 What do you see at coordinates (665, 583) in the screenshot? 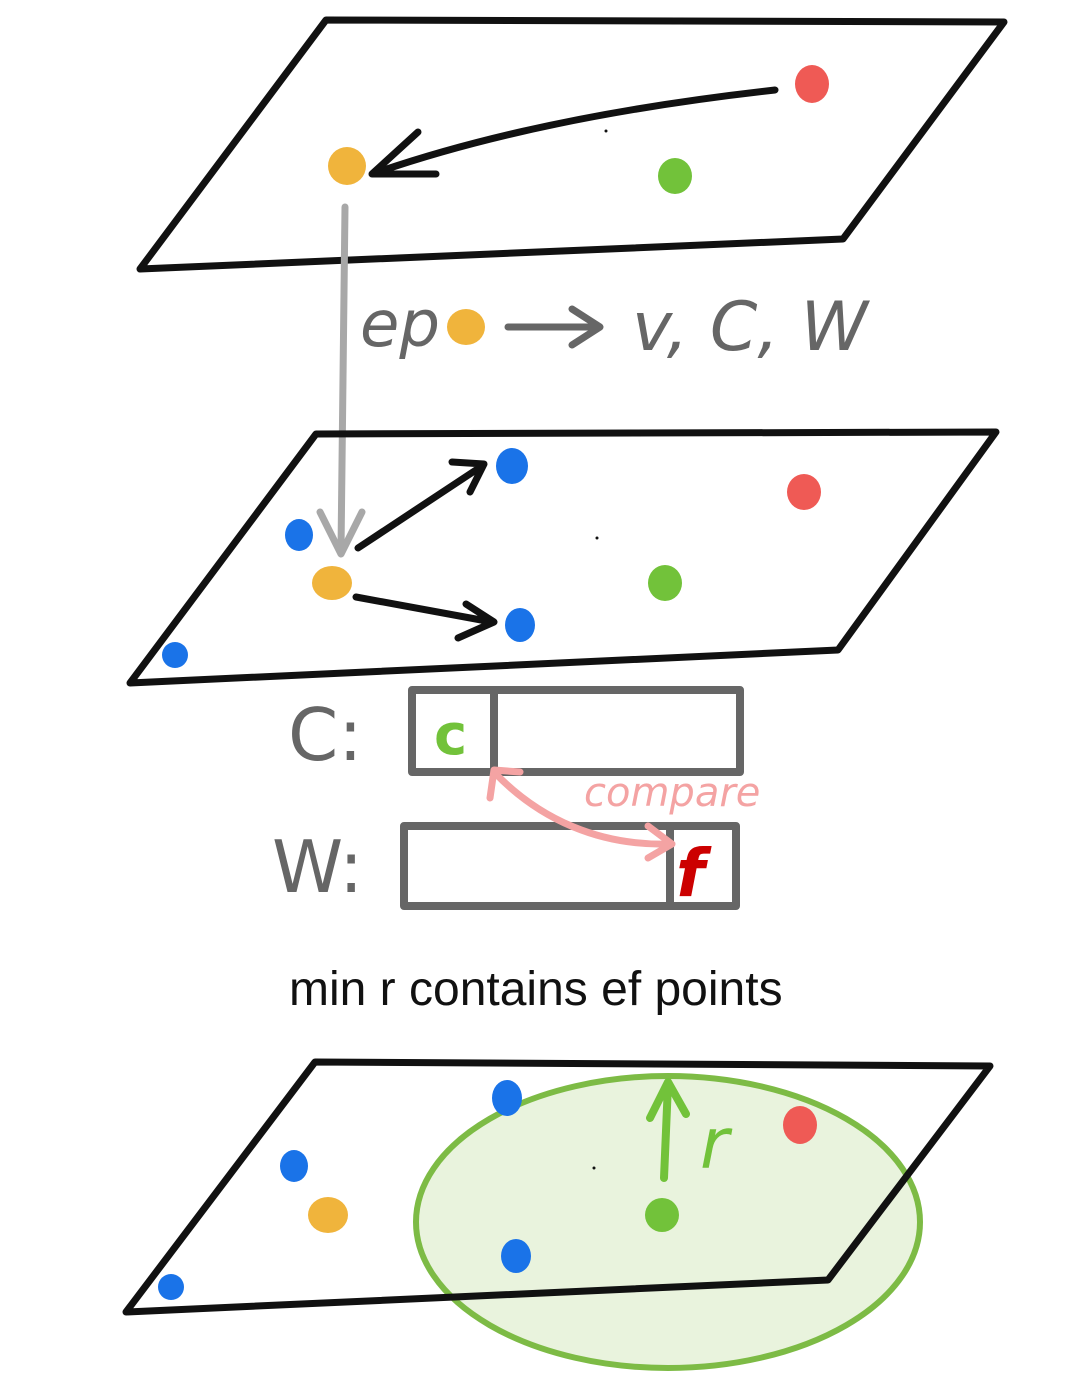
I see `middle-green-point` at bounding box center [665, 583].